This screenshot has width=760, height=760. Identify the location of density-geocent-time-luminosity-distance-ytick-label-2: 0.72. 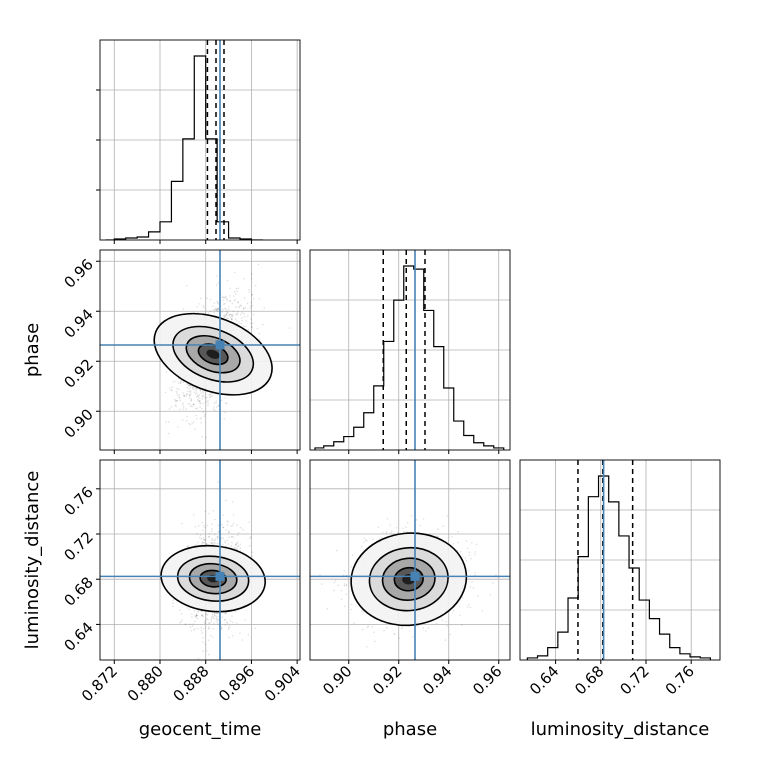
(78, 546).